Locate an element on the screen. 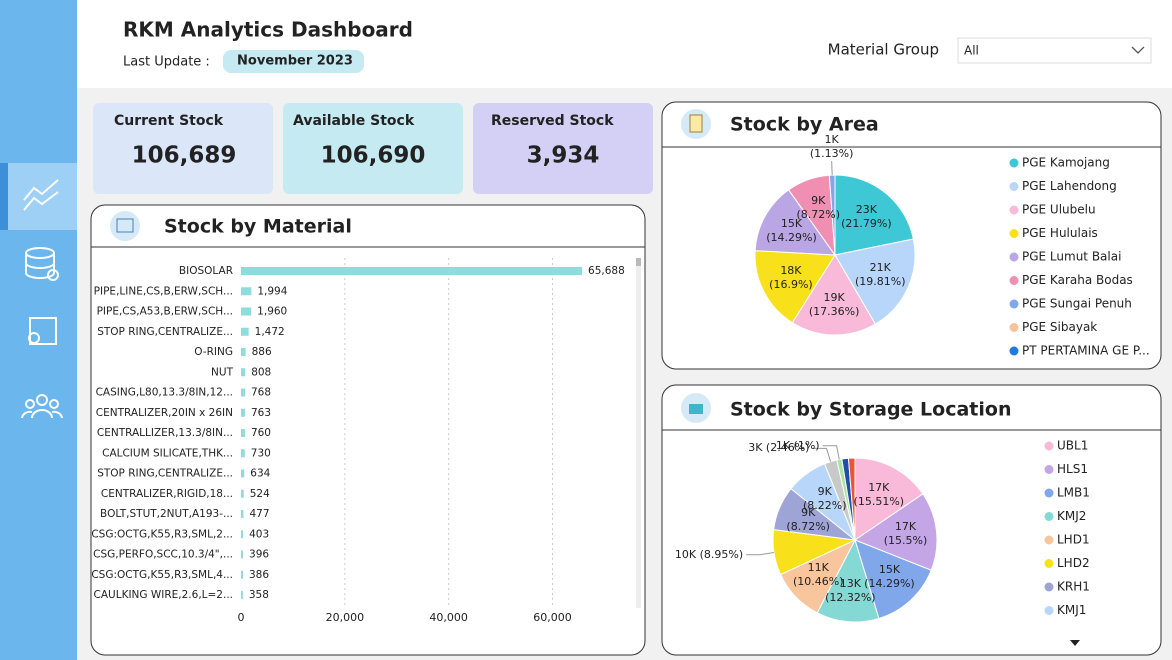  icon-gear is located at coordinates (53, 275).